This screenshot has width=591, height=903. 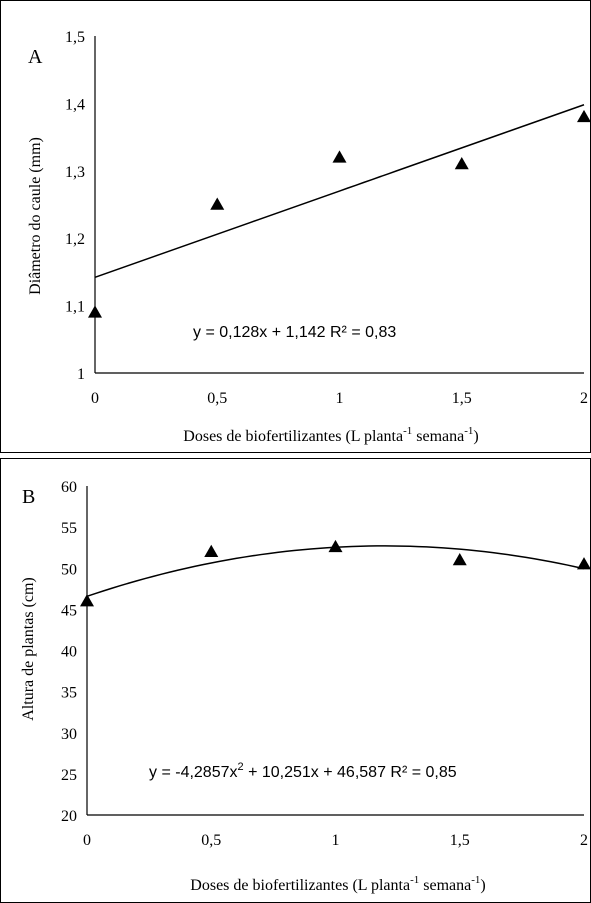 I want to click on trendline-b, so click(x=335, y=571).